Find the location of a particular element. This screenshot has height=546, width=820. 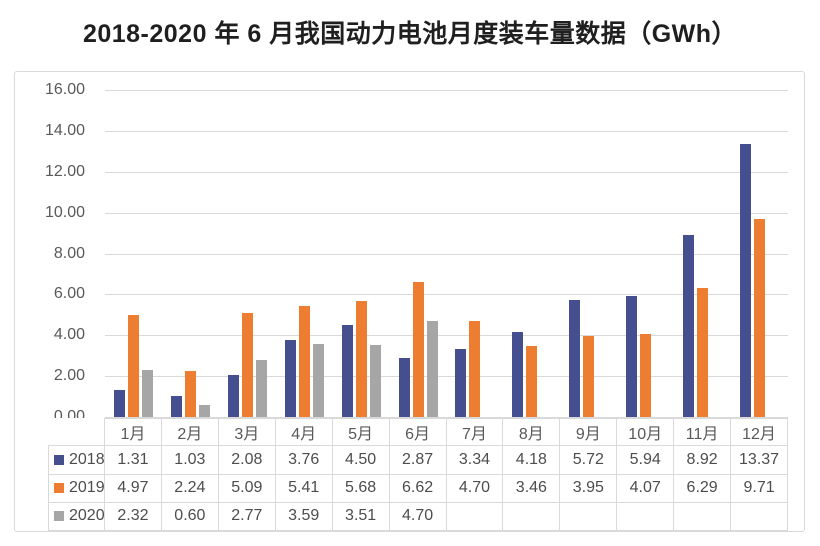

table-value-2020-12月 is located at coordinates (759, 516).